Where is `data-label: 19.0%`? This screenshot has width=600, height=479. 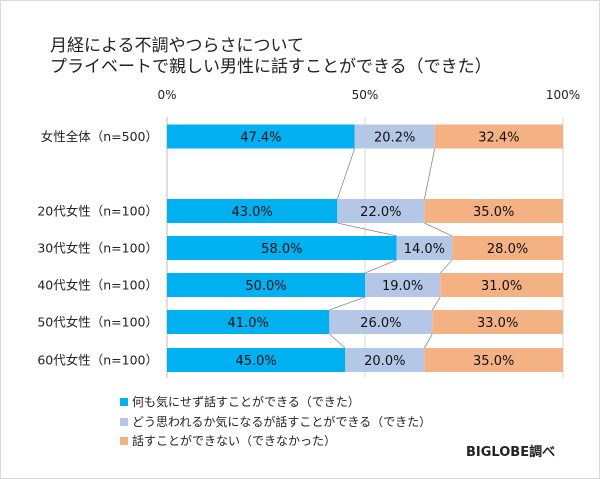
data-label: 19.0% is located at coordinates (402, 286).